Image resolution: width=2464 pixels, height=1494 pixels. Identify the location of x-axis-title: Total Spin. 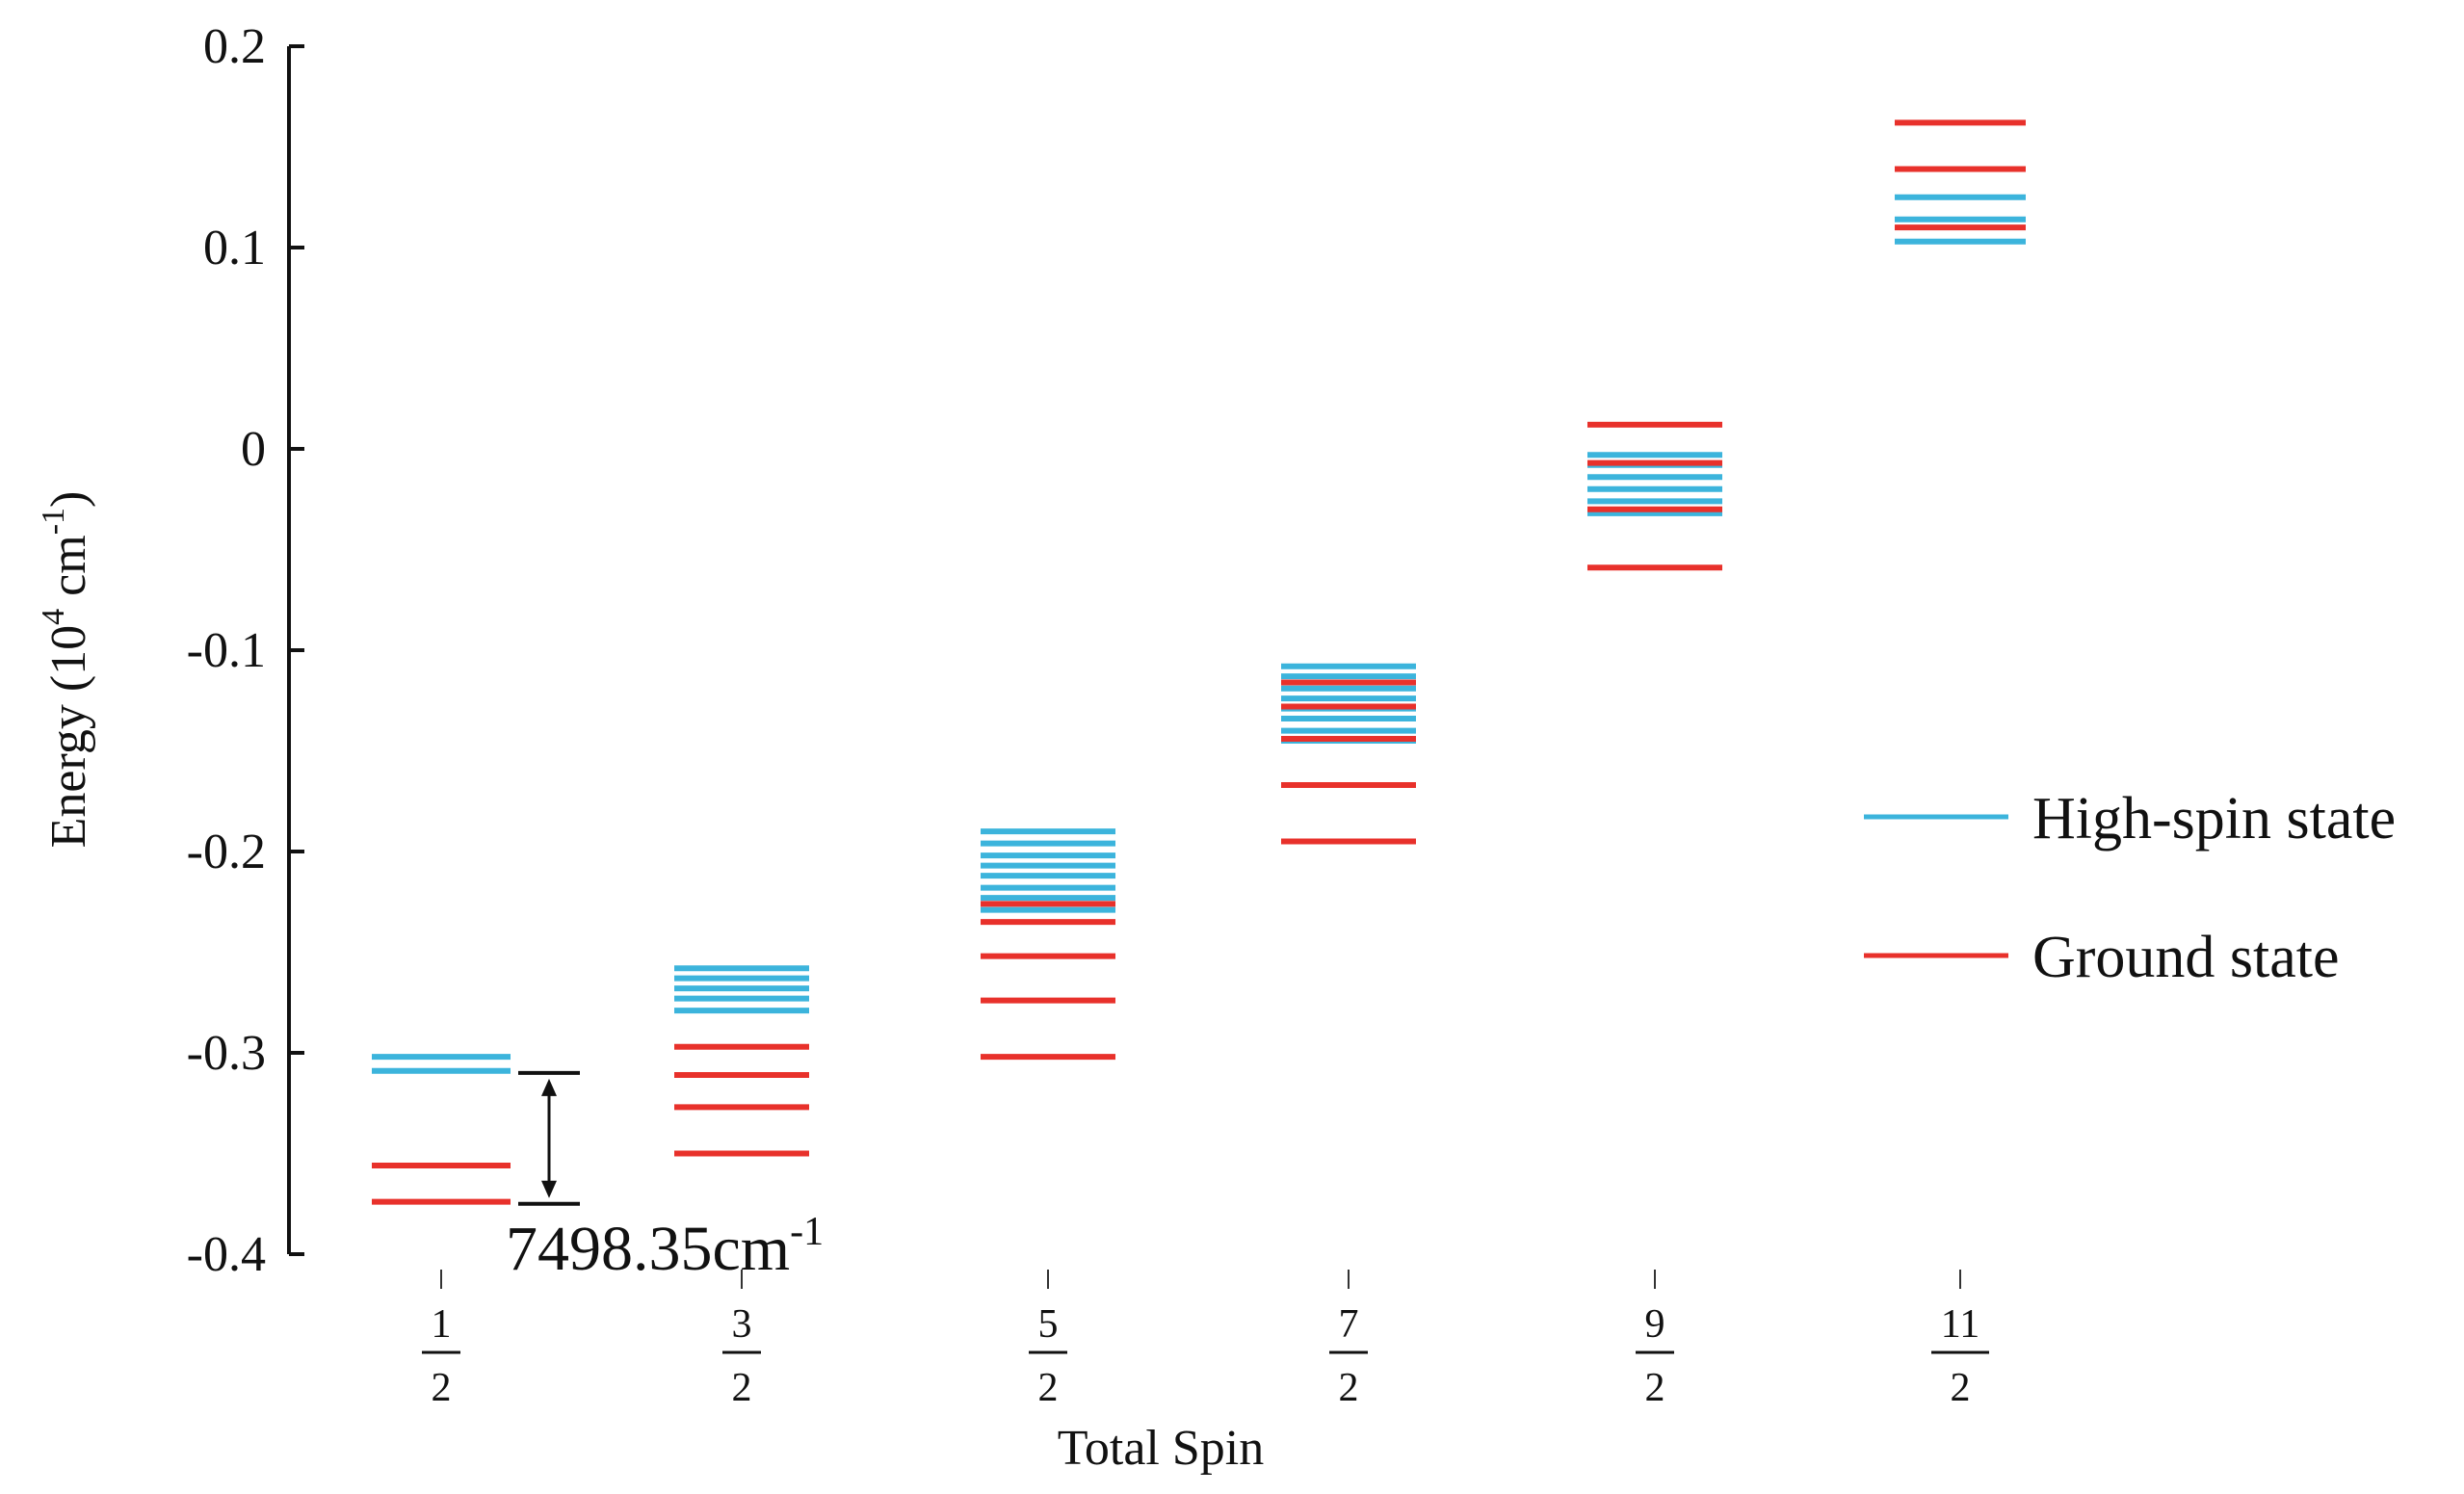
(1161, 1448).